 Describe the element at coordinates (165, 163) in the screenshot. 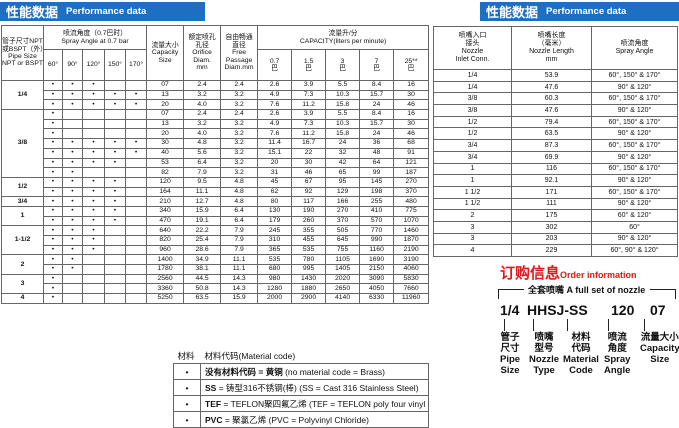

I see `capacity-size: 53` at that location.